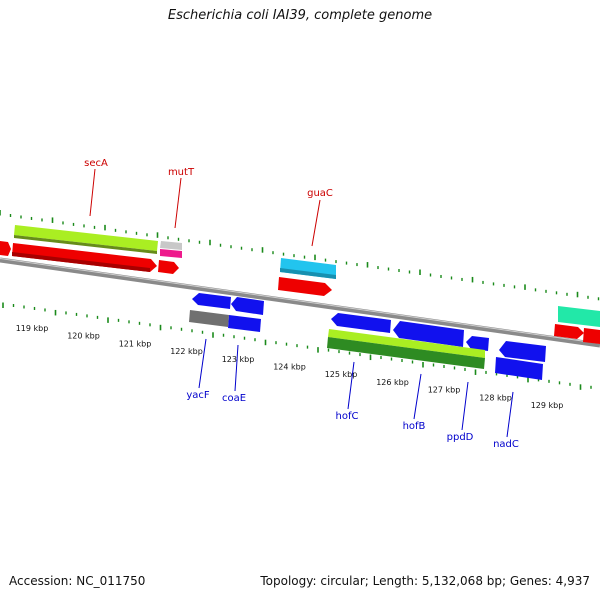  Describe the element at coordinates (417, 396) in the screenshot. I see `leader-hofB` at that location.